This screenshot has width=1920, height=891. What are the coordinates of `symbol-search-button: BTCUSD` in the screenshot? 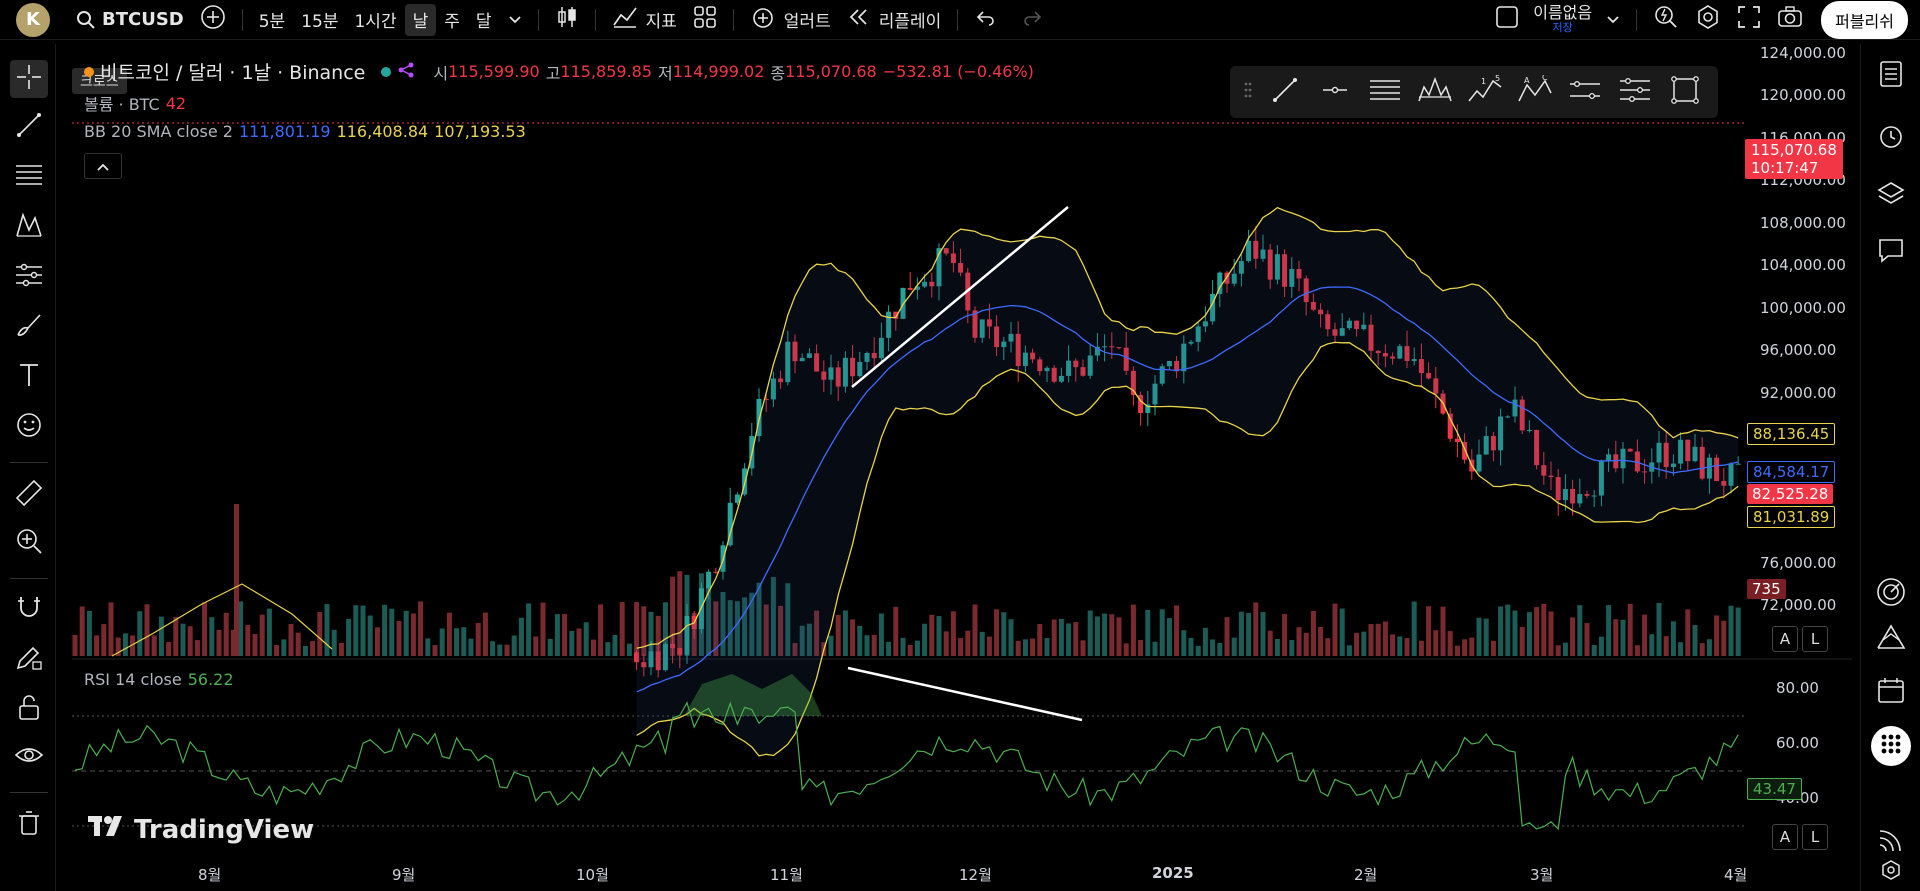 It's located at (130, 20).